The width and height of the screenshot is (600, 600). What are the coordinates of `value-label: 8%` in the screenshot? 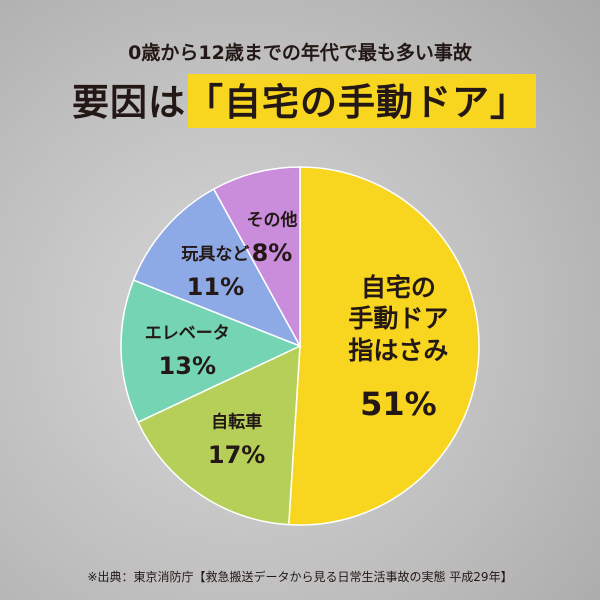 It's located at (272, 252).